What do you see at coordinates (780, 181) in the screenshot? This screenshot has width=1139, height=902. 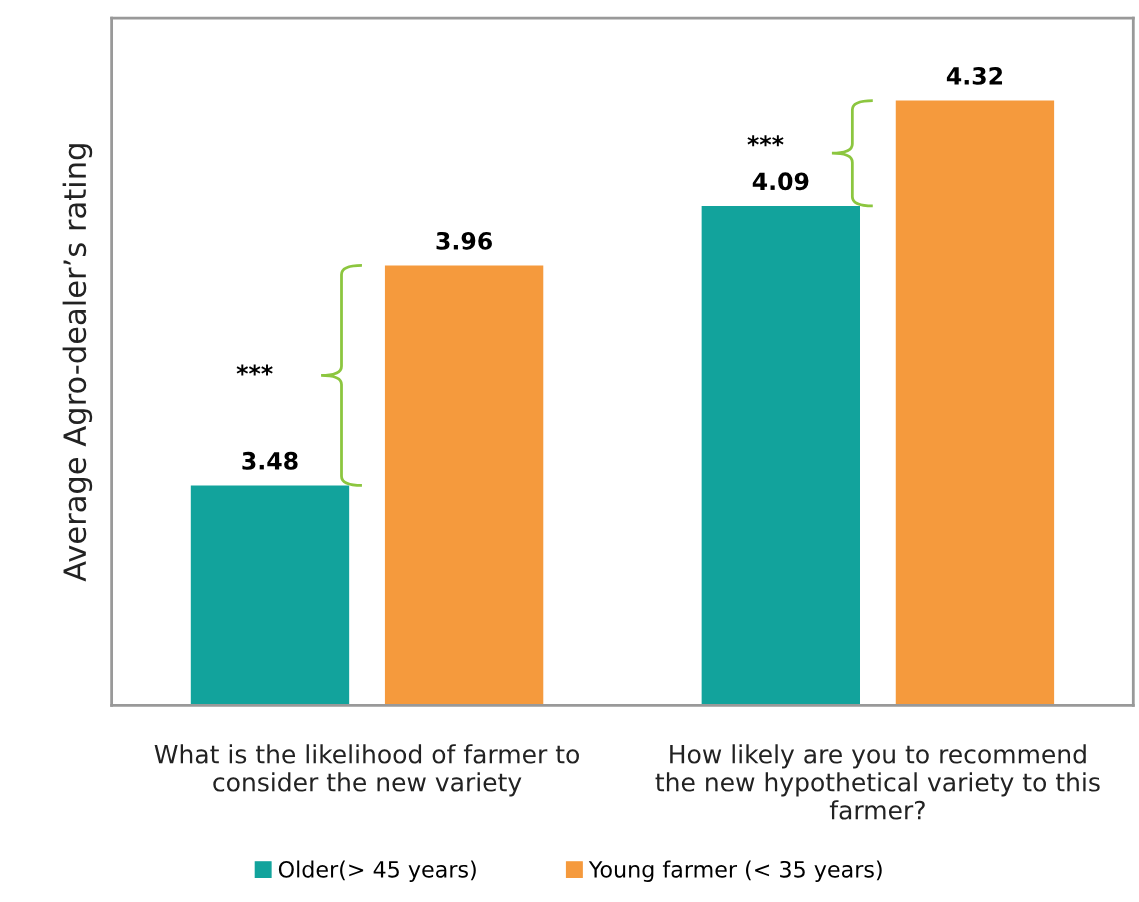 I see `data-label: 4.09` at bounding box center [780, 181].